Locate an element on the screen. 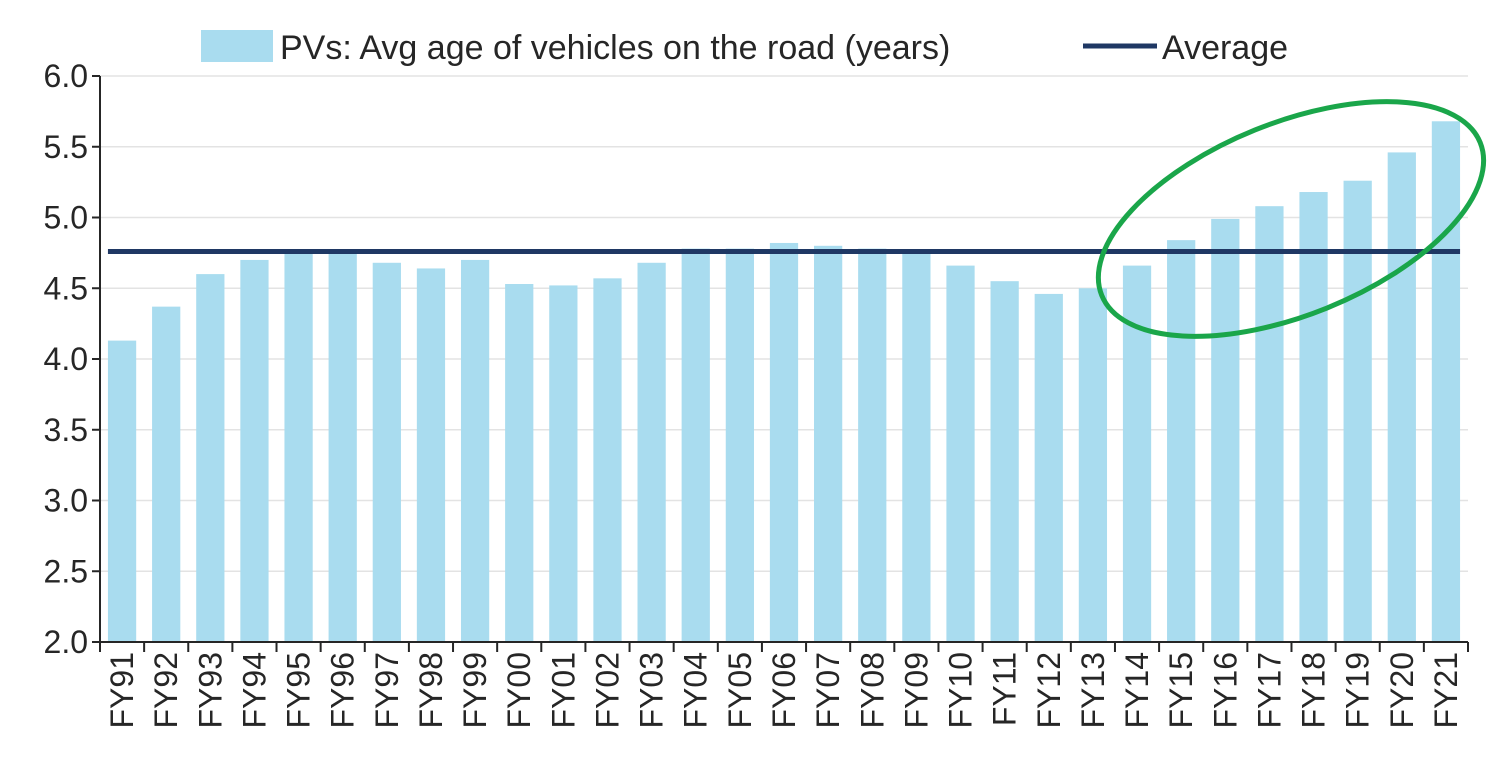 This screenshot has height=763, width=1509. x-tick-label: FY06 is located at coordinates (784, 690).